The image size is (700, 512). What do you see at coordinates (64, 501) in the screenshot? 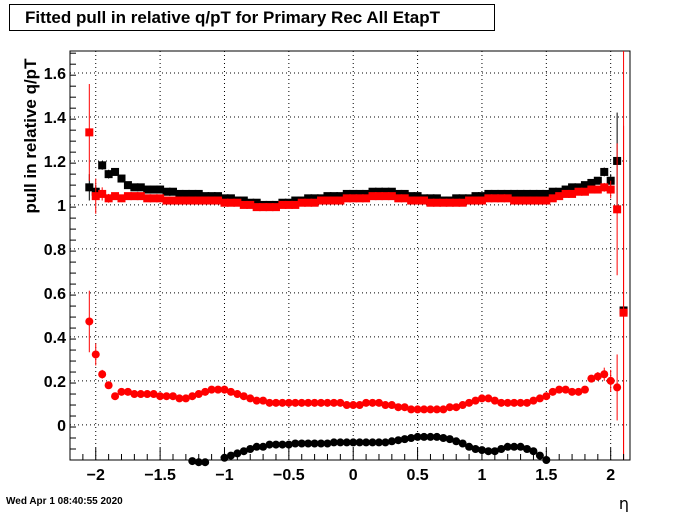
I see `timestamp: Wed Apr 1 08:40:55 2020` at bounding box center [64, 501].